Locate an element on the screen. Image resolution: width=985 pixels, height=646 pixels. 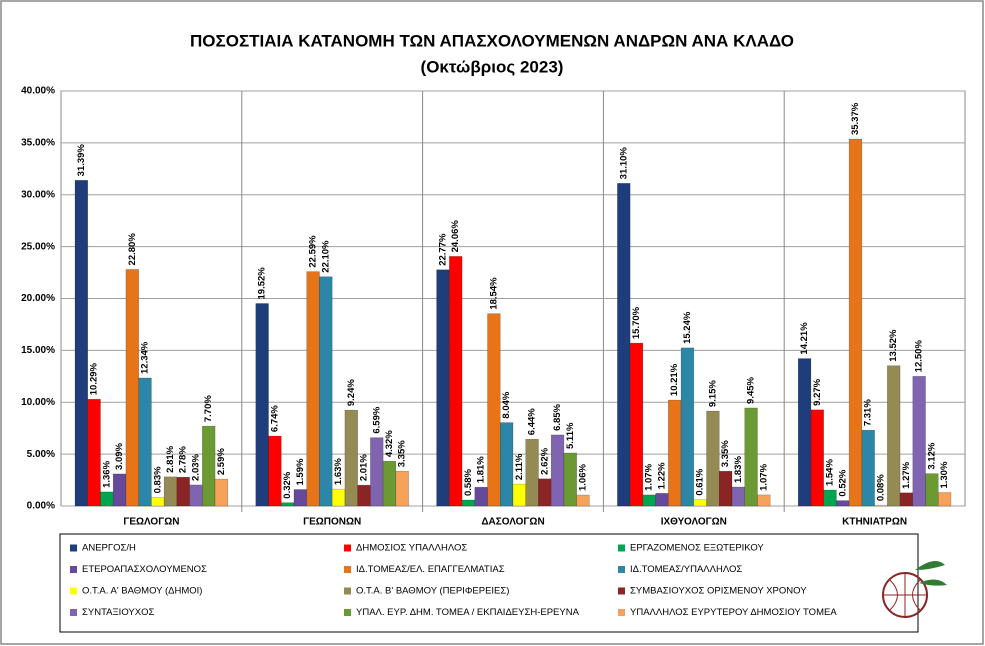
y-tick-label: 20.00% is located at coordinates (38, 298).